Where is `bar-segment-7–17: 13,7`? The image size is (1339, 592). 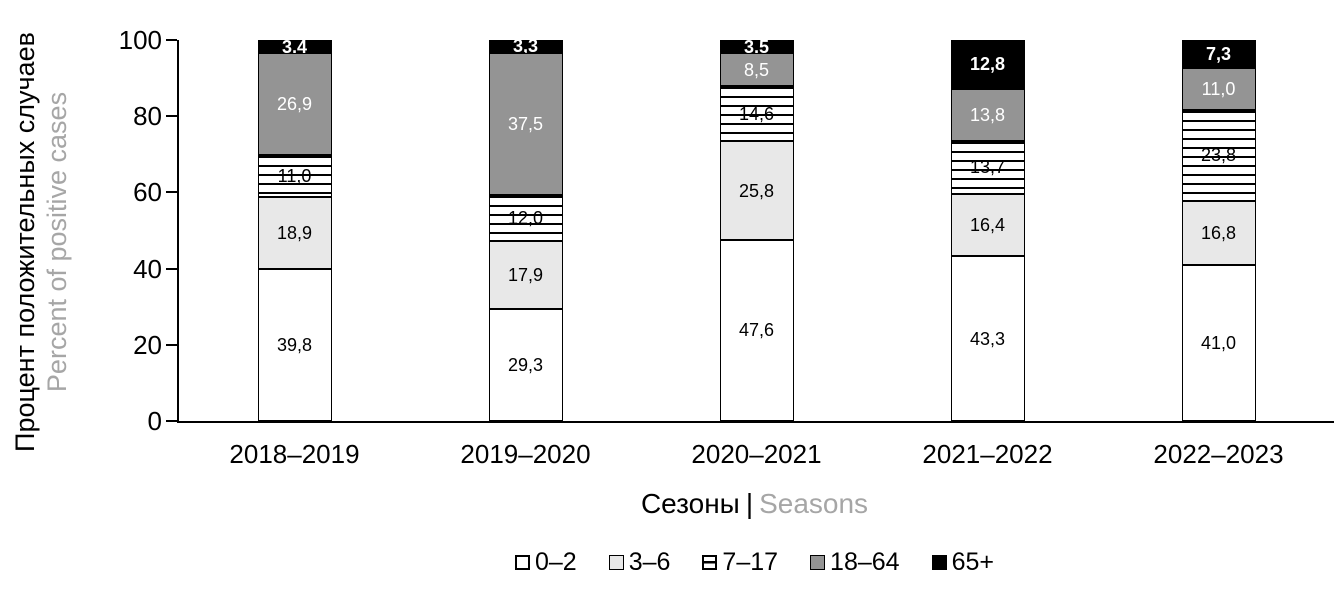
bar-segment-7–17: 13,7 is located at coordinates (987, 167).